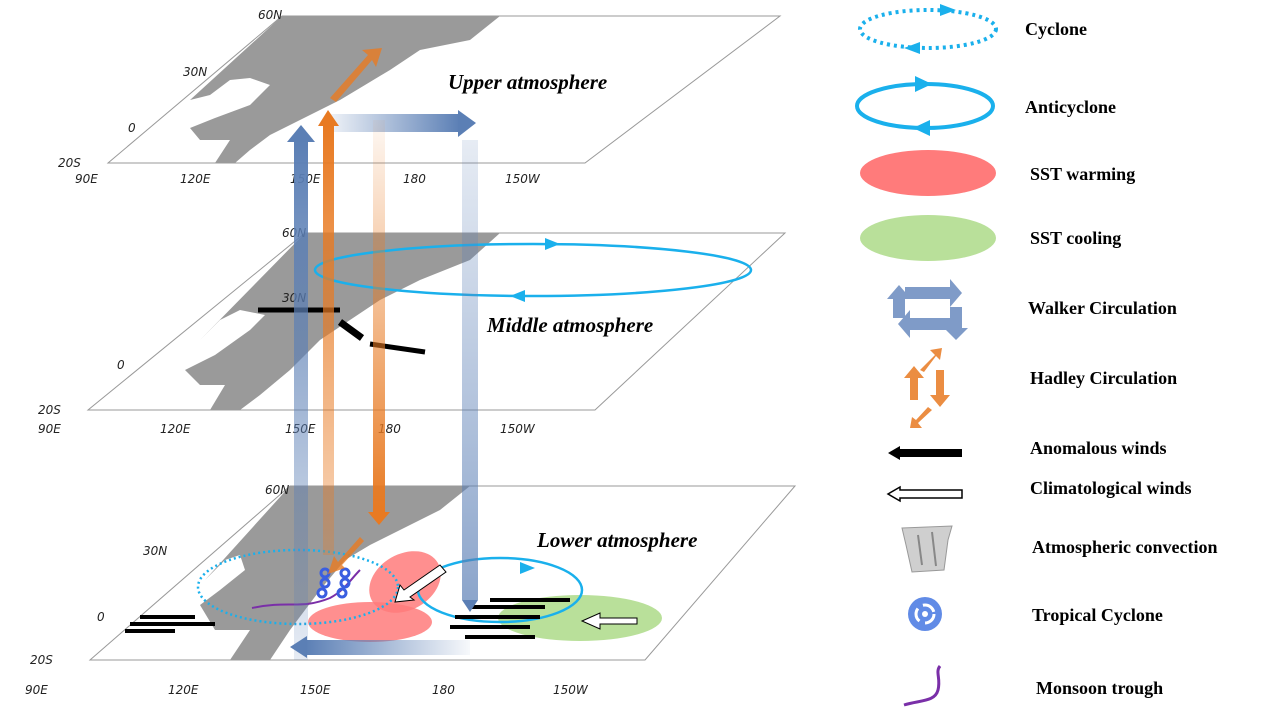 Image resolution: width=1268 pixels, height=714 pixels. What do you see at coordinates (306, 589) in the screenshot?
I see `monsoon-trough` at bounding box center [306, 589].